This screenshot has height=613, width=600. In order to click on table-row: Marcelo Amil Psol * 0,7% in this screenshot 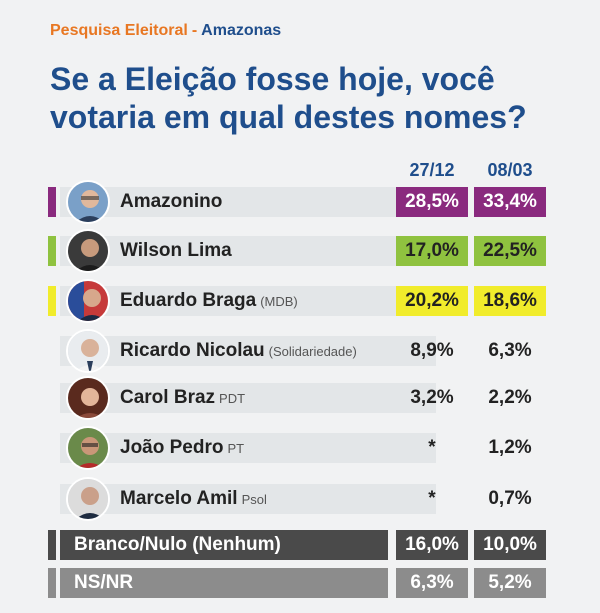, I will do `click(298, 499)`.